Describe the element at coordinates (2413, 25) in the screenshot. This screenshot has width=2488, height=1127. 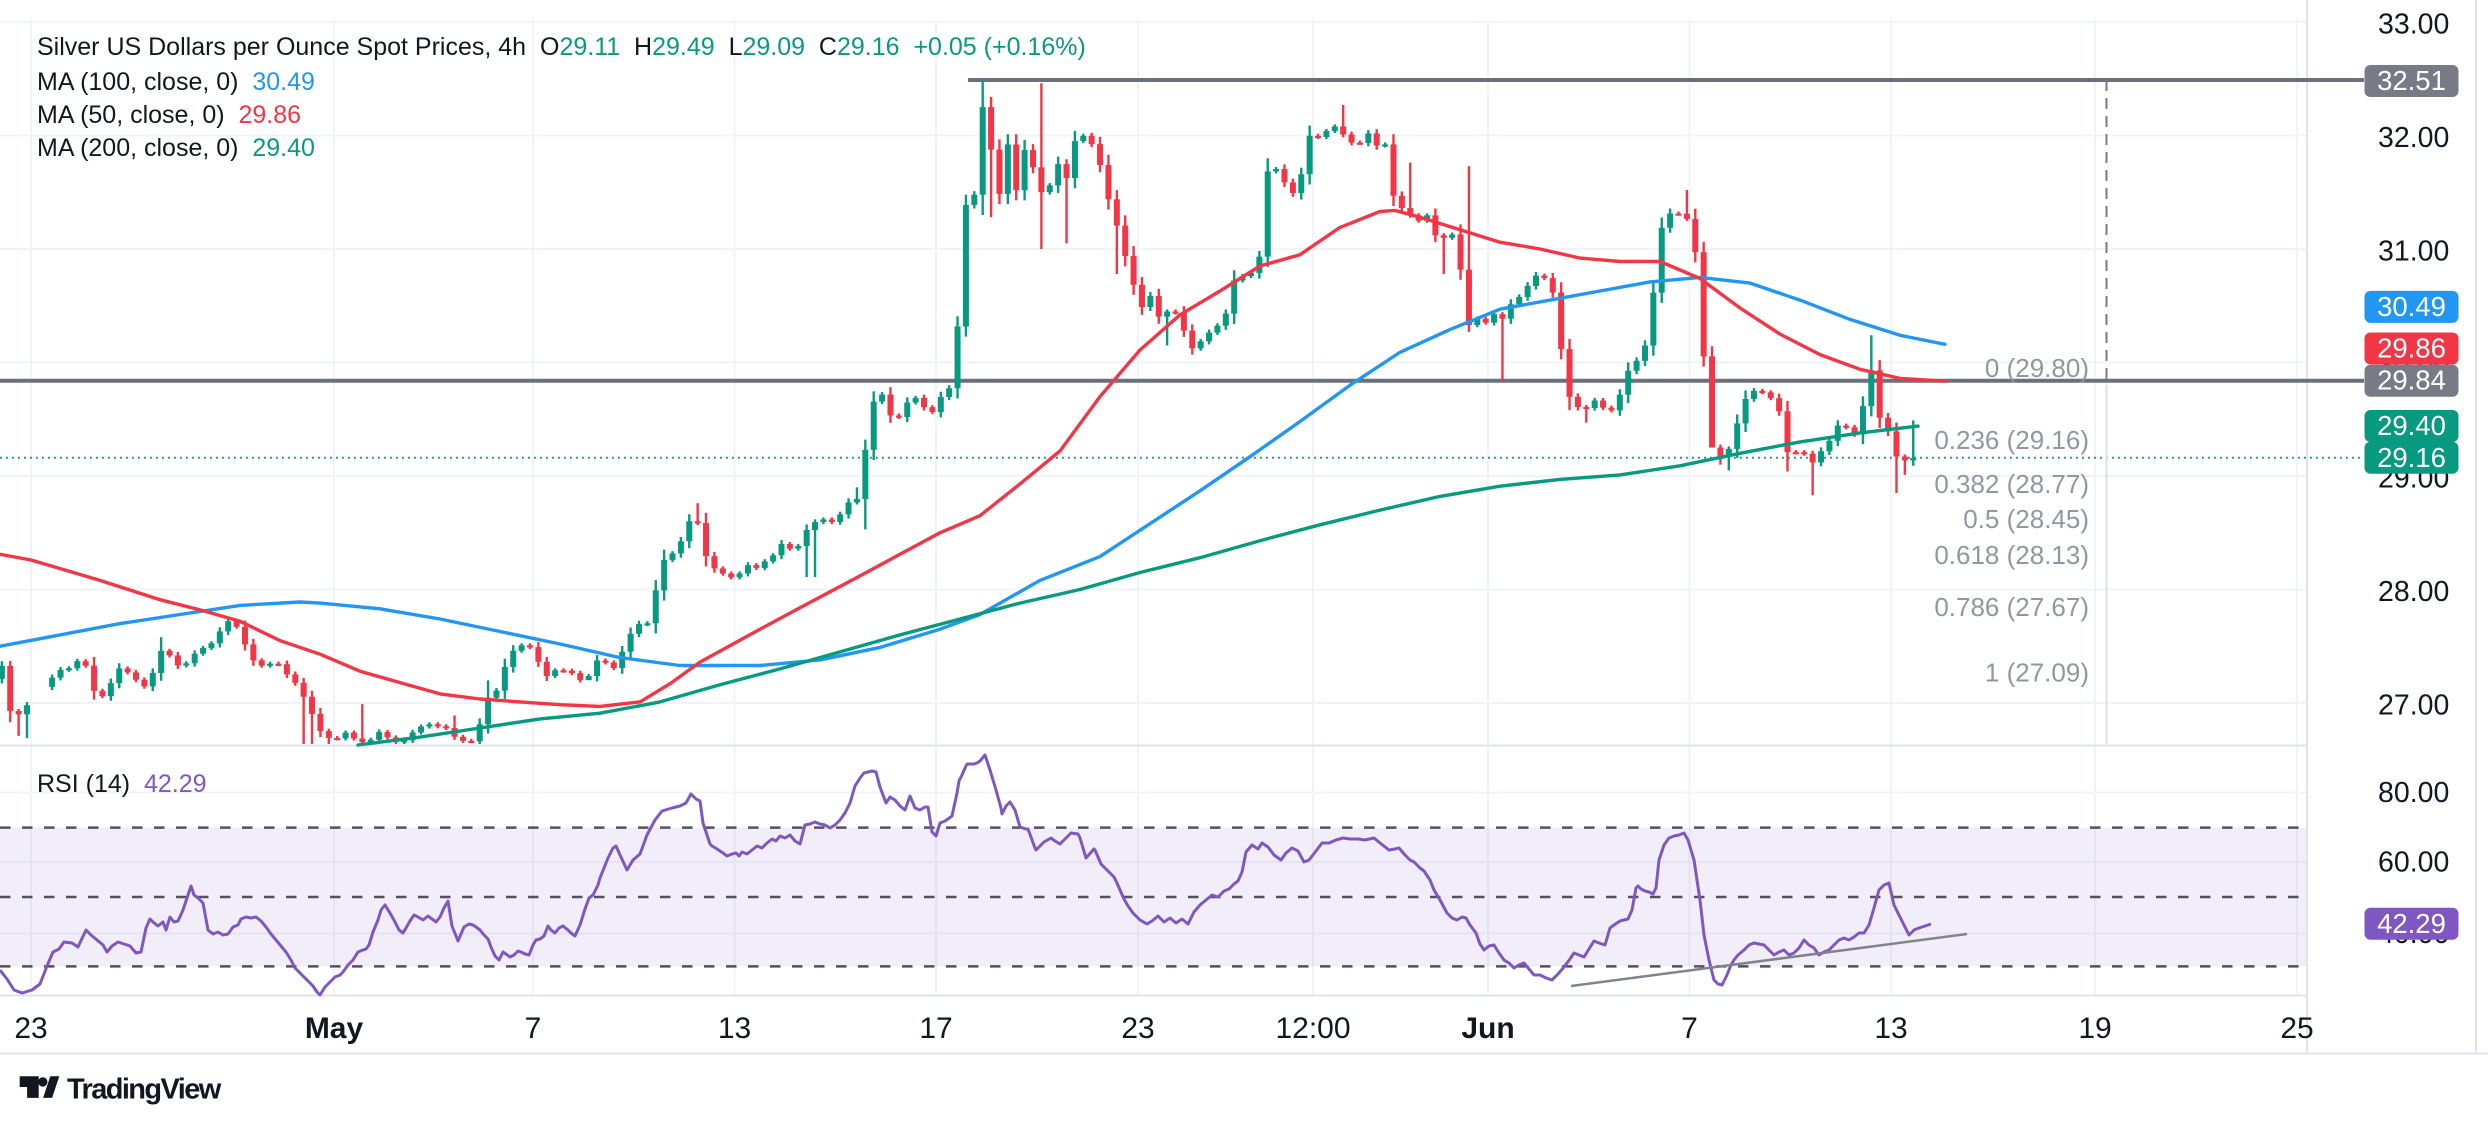
I see `svg-text: 33.00` at that location.